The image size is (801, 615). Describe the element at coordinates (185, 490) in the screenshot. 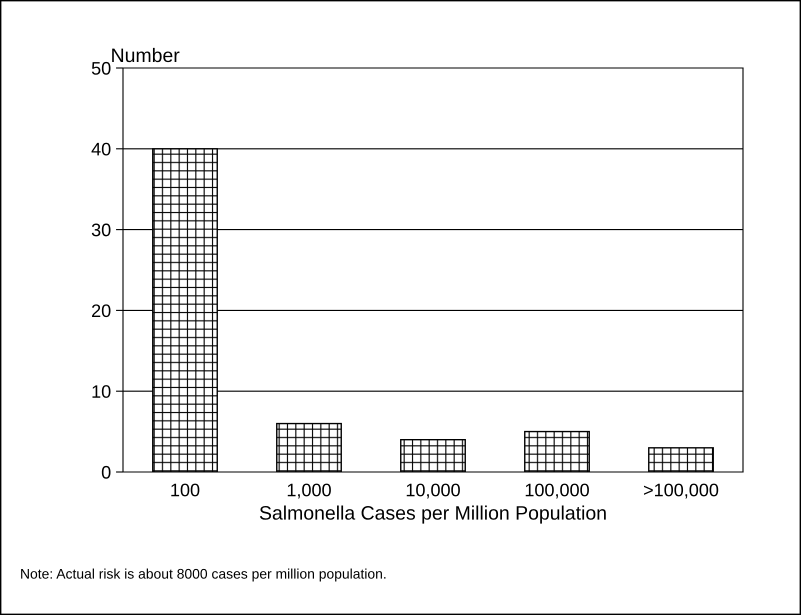

I see `x-tick-label: 100` at that location.